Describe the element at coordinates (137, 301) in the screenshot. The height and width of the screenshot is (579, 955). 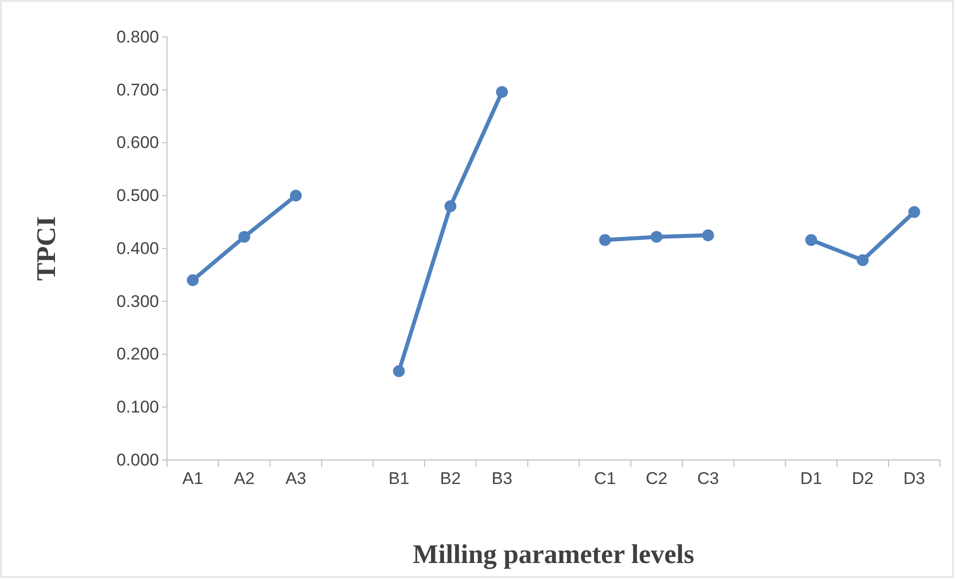
I see `y-tick-label: 0.300` at that location.